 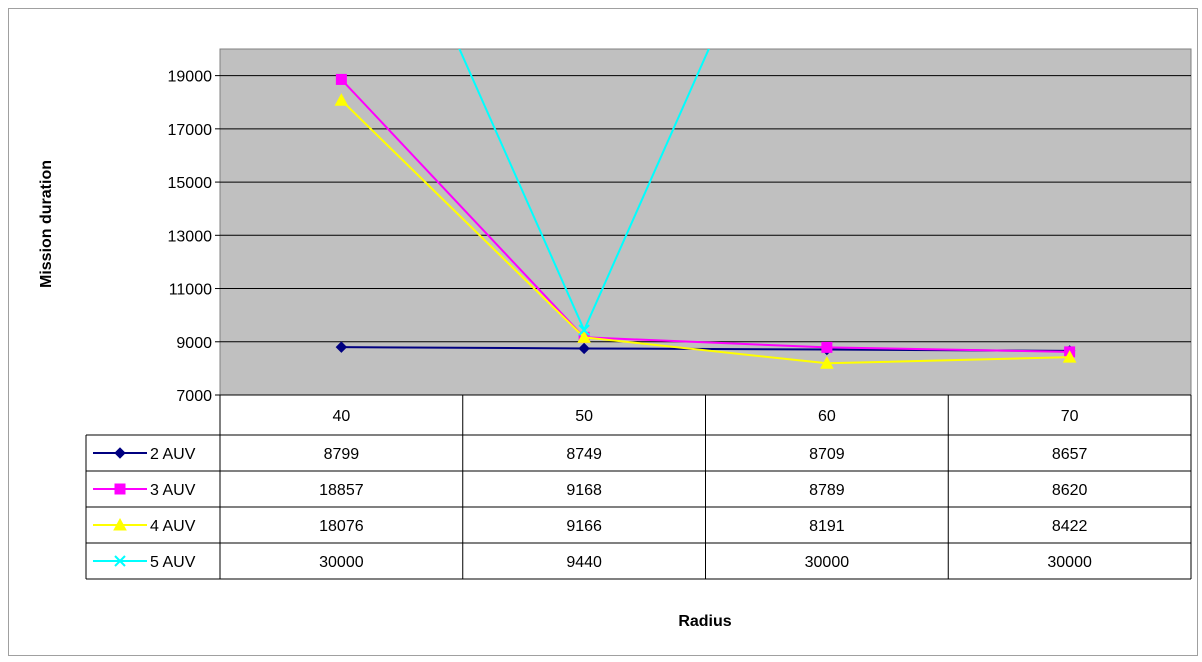 What do you see at coordinates (190, 236) in the screenshot?
I see `ytick-label-13000: 13000` at bounding box center [190, 236].